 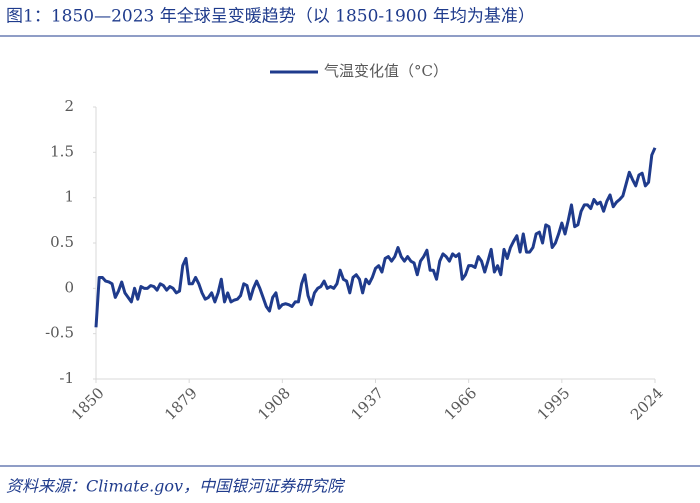 I want to click on y-tick-label: -1, so click(x=66, y=378).